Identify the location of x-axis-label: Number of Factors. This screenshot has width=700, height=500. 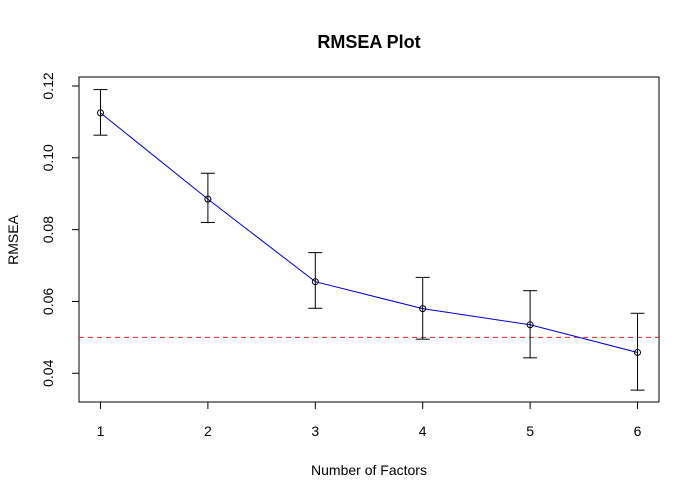
(369, 470).